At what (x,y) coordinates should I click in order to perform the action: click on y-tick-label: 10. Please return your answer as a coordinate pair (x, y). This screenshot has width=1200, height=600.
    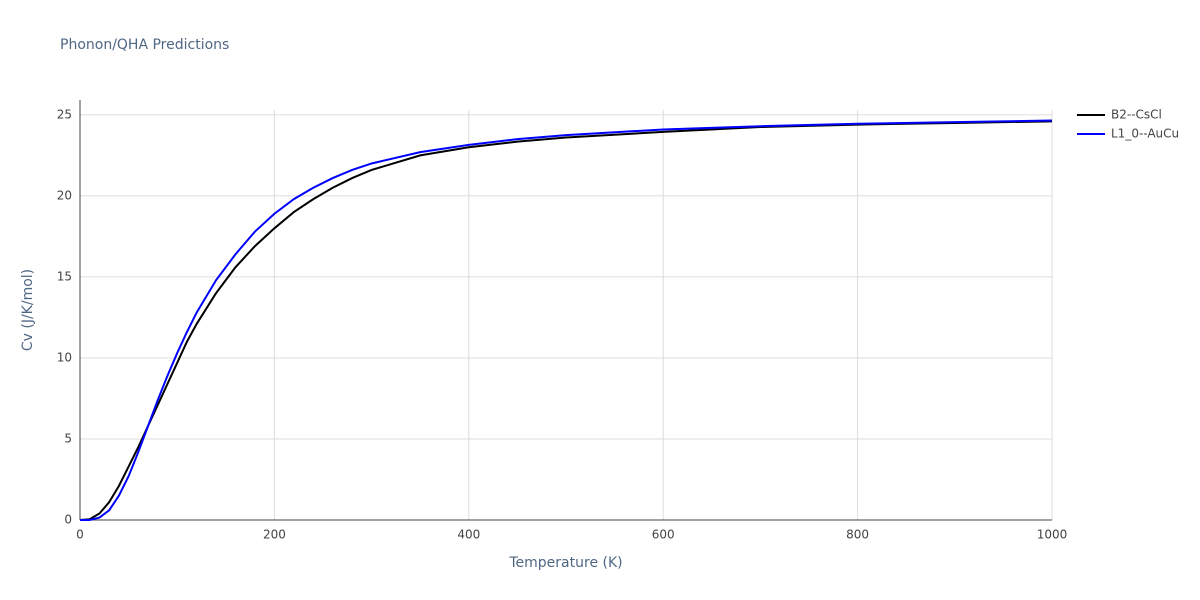
    Looking at the image, I should click on (64, 357).